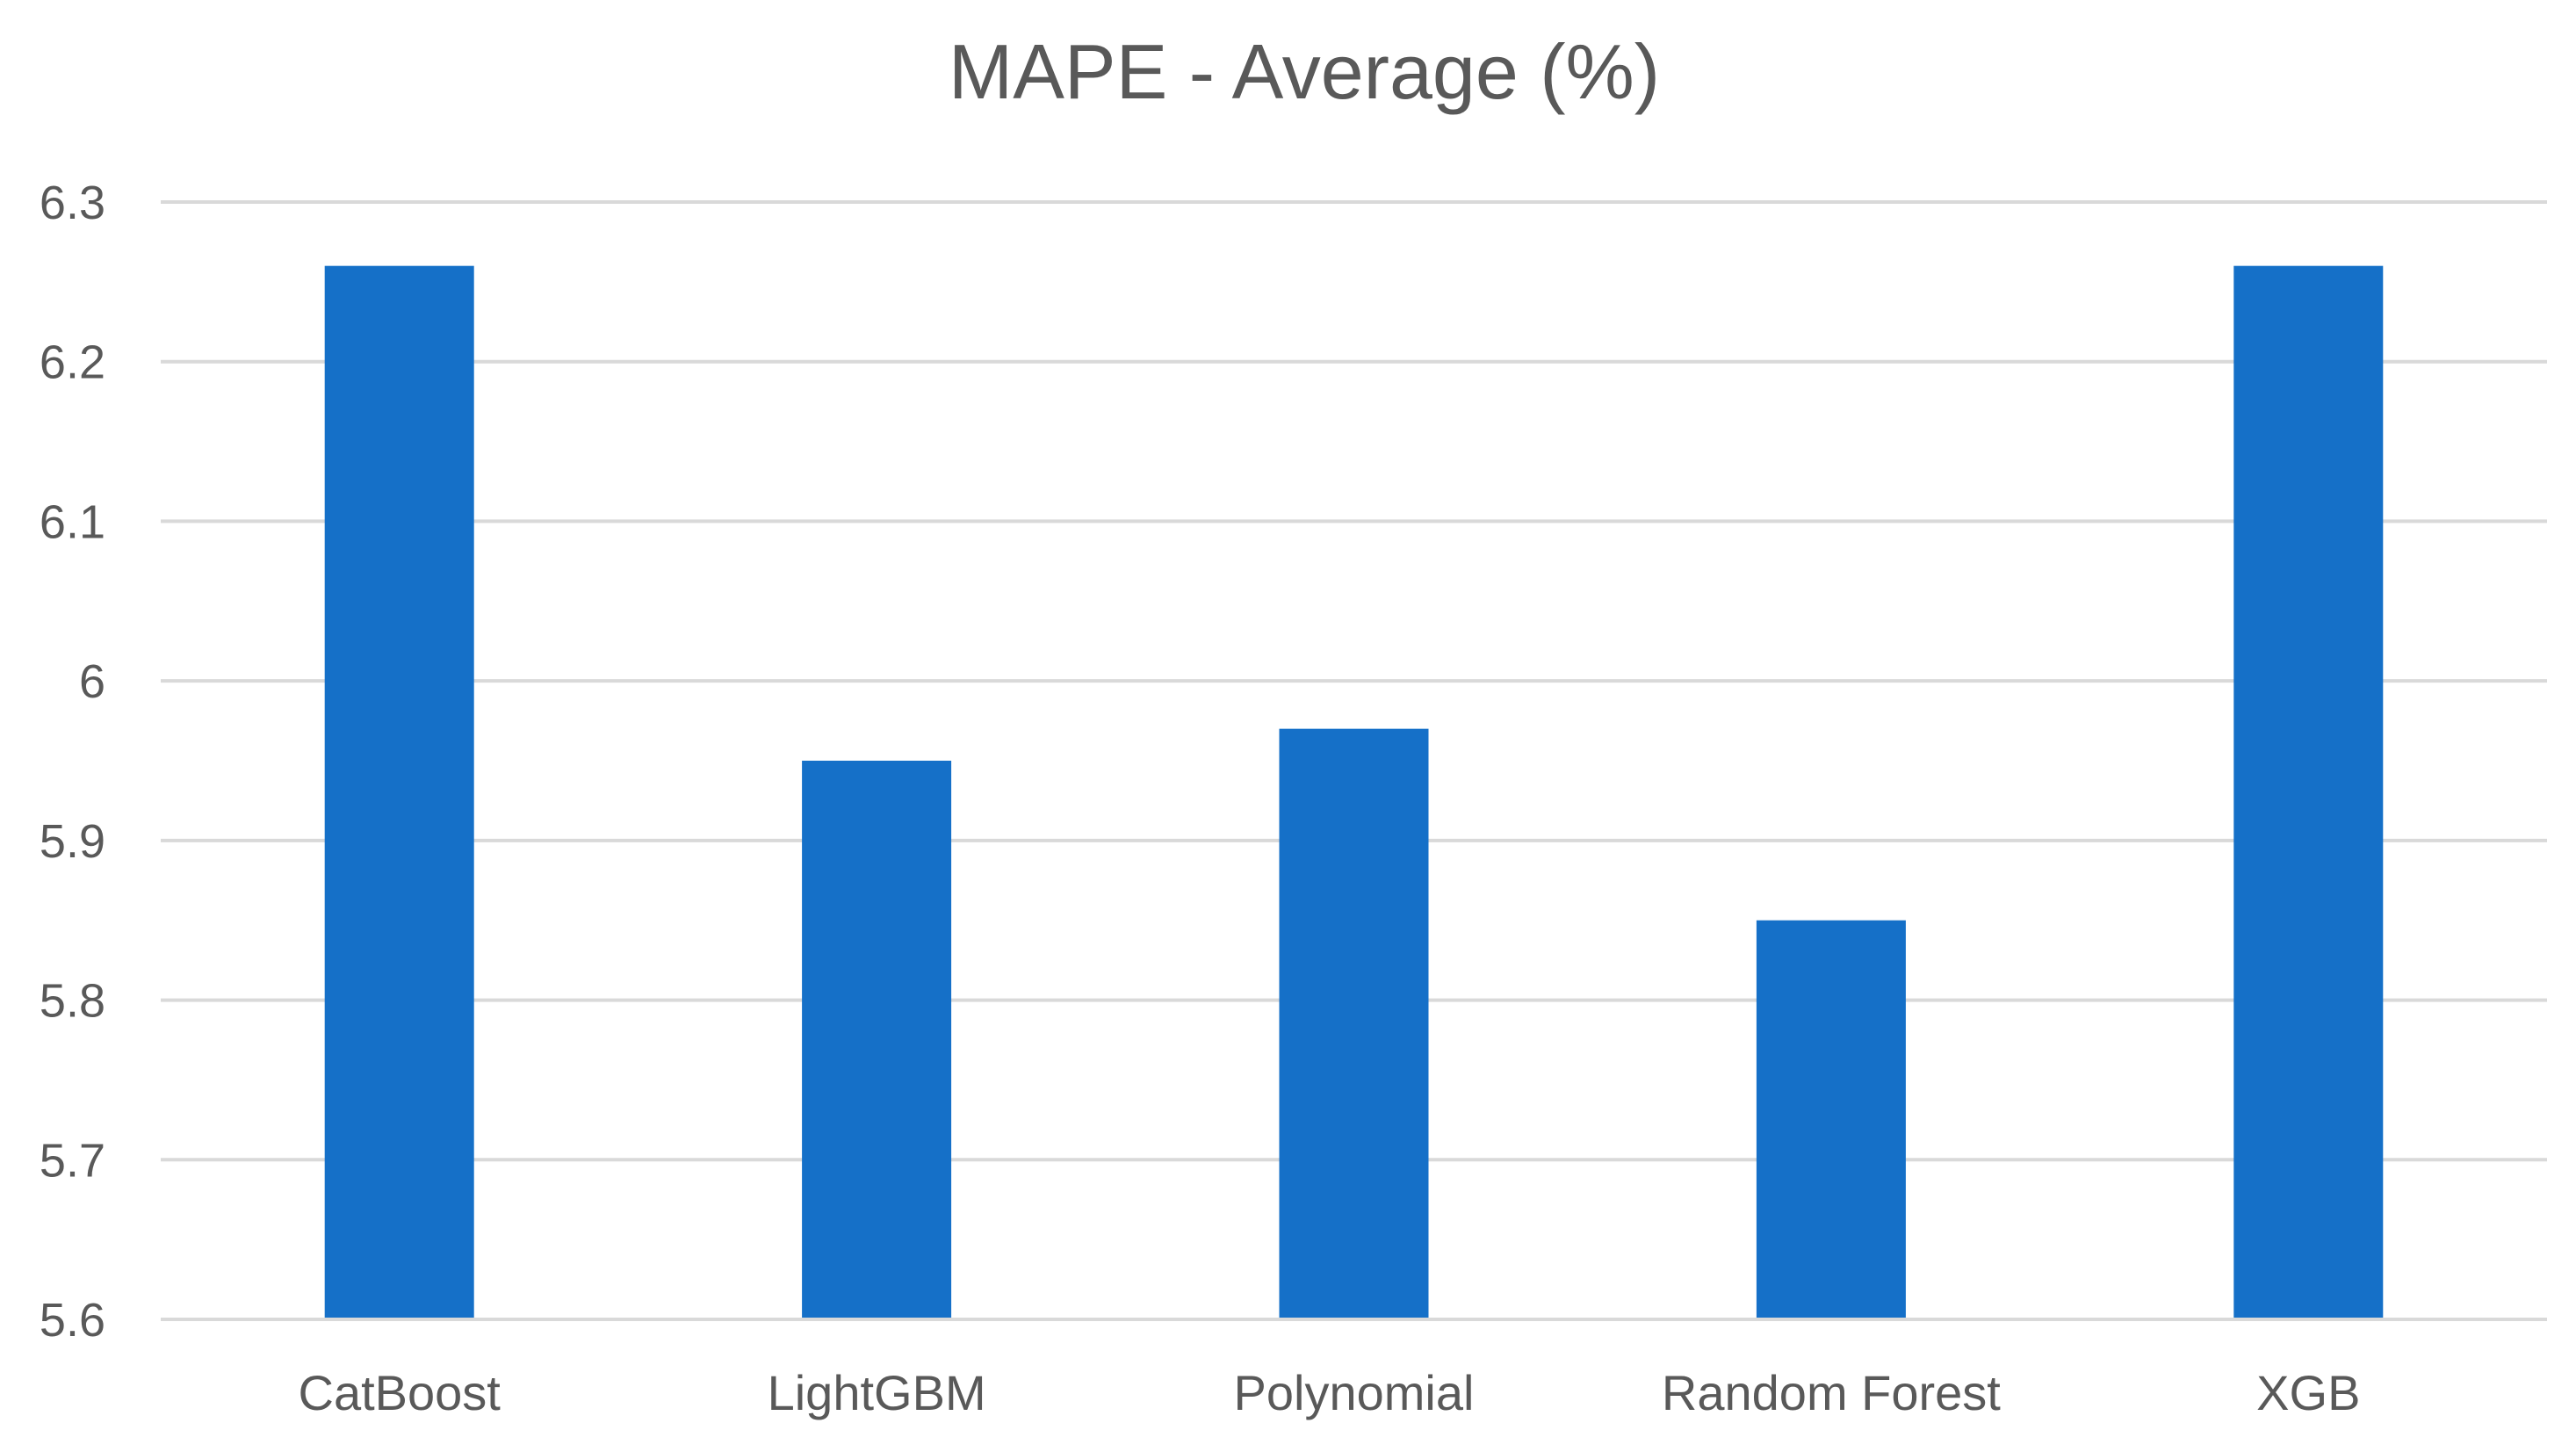  I want to click on y-tick-label: 6.3, so click(72, 203).